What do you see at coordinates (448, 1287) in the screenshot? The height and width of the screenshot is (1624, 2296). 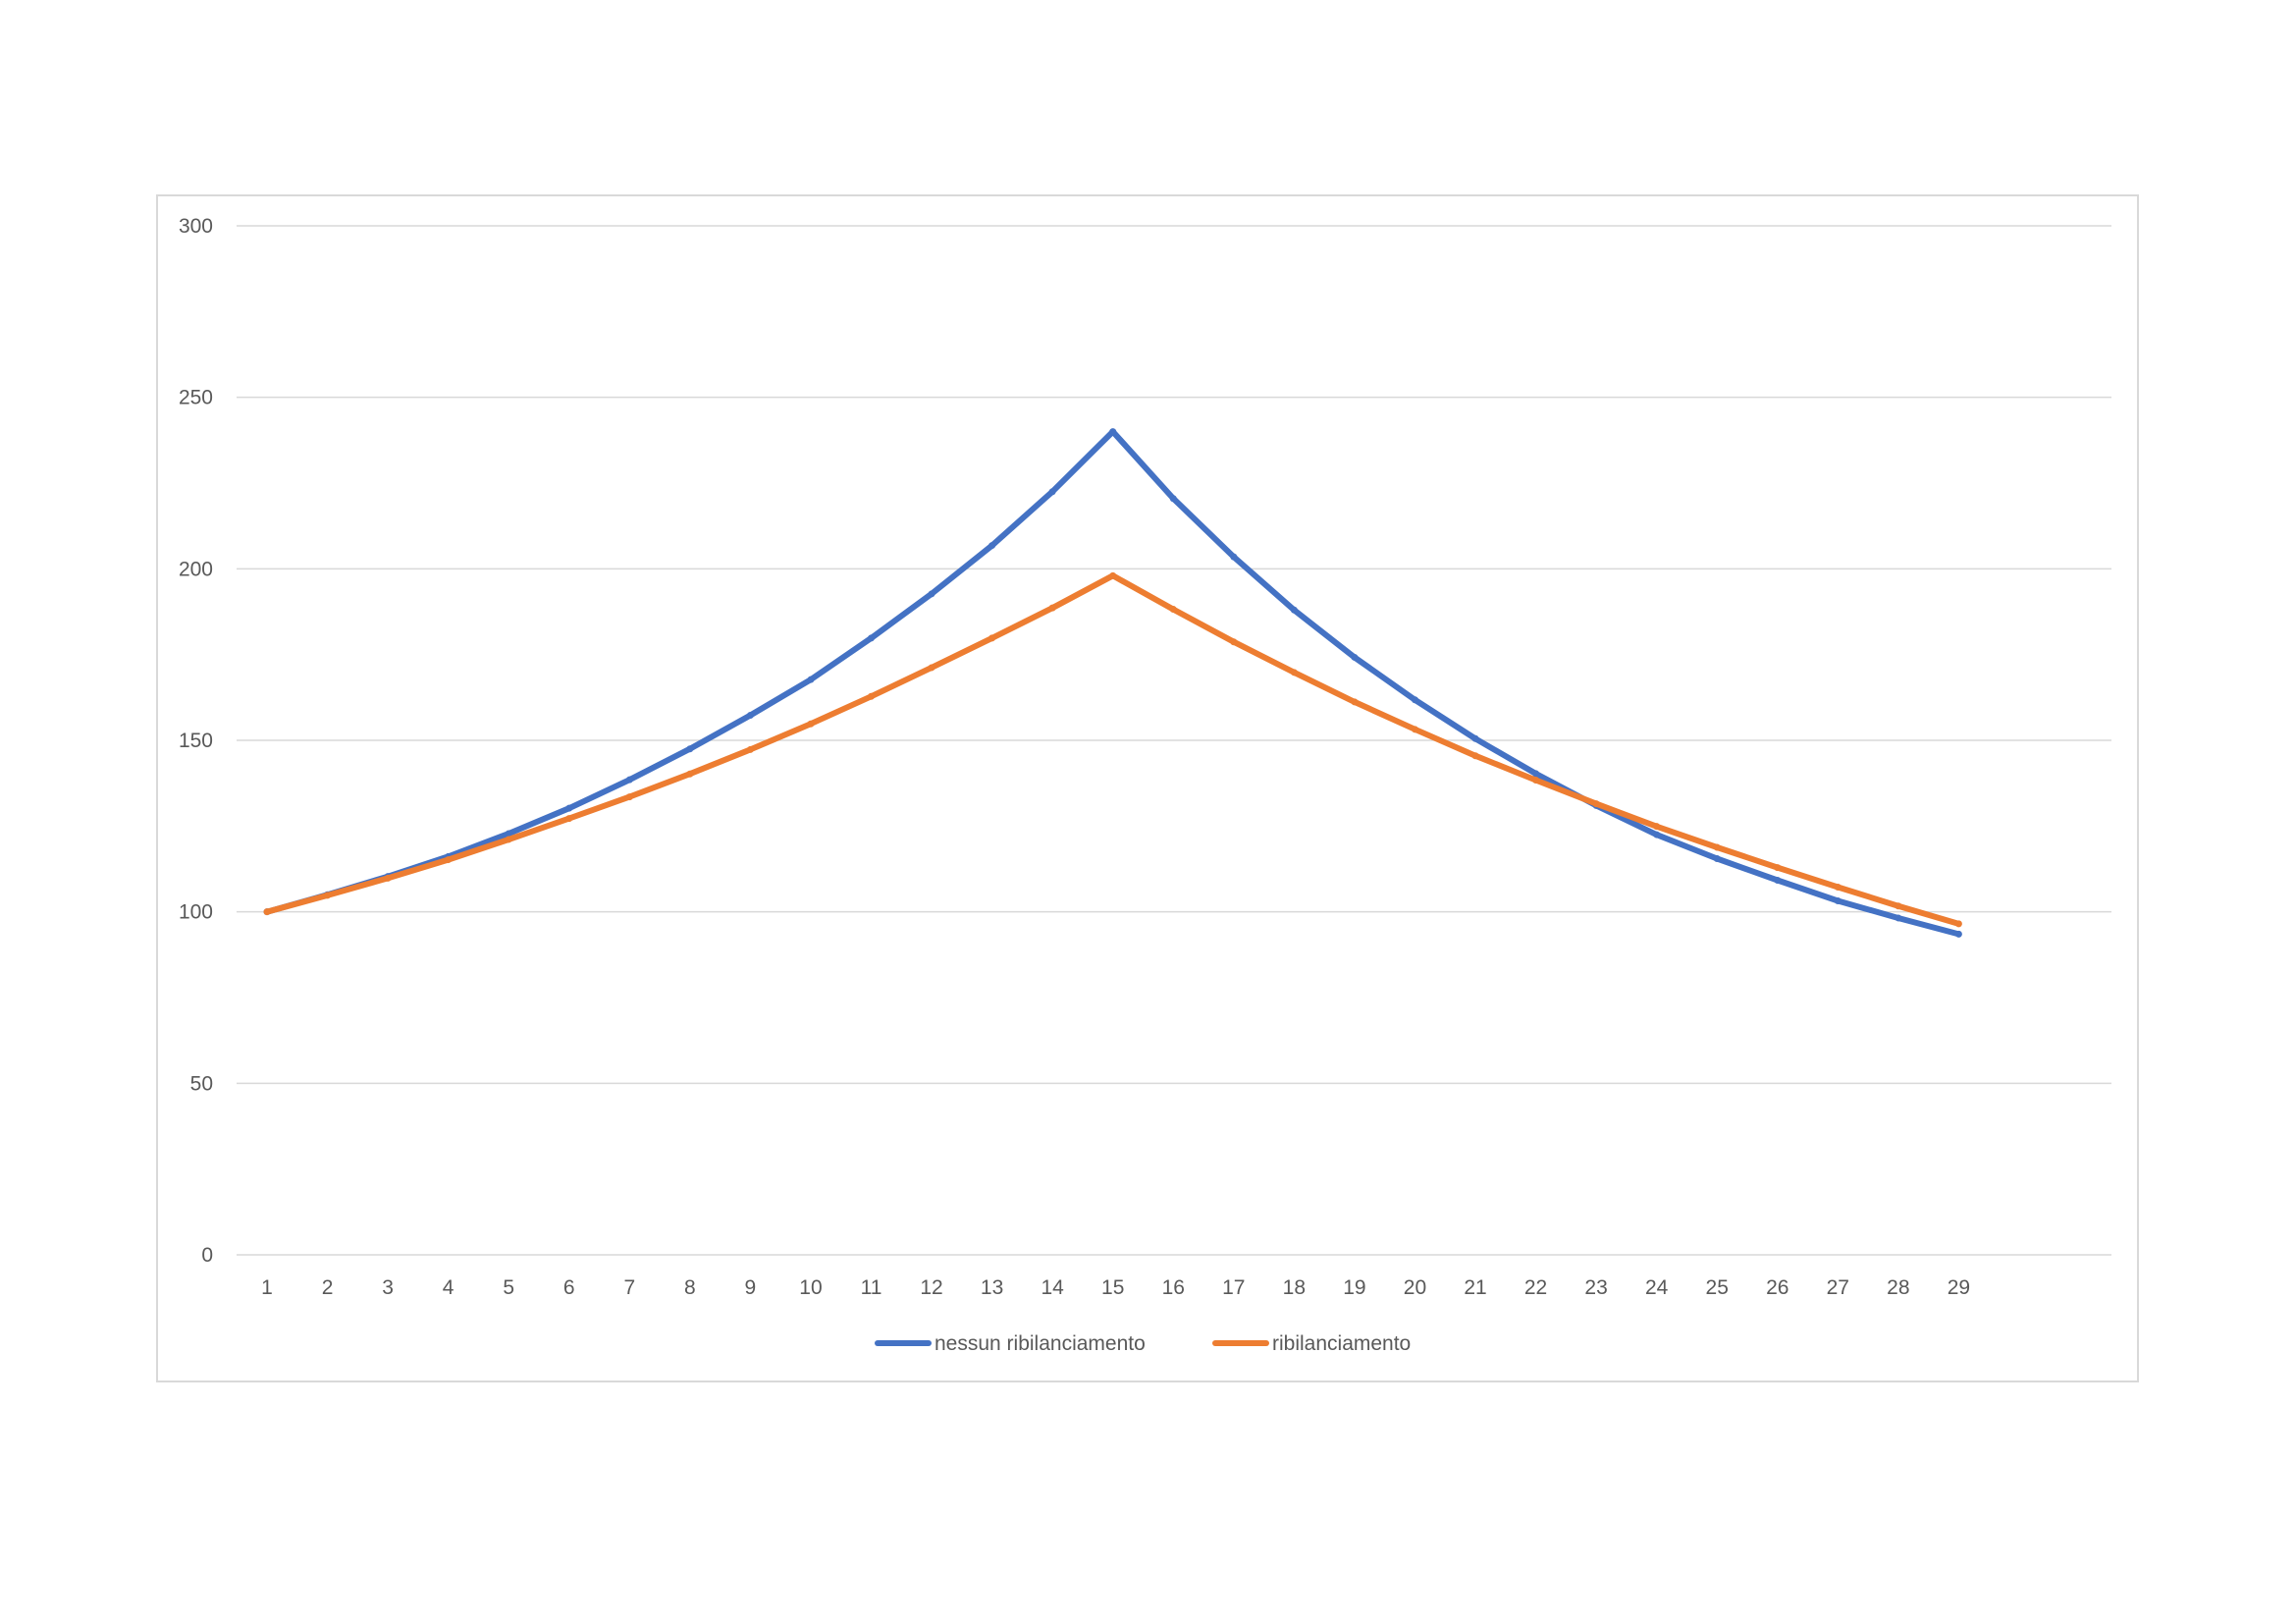 I see `x-tick-label: 4` at bounding box center [448, 1287].